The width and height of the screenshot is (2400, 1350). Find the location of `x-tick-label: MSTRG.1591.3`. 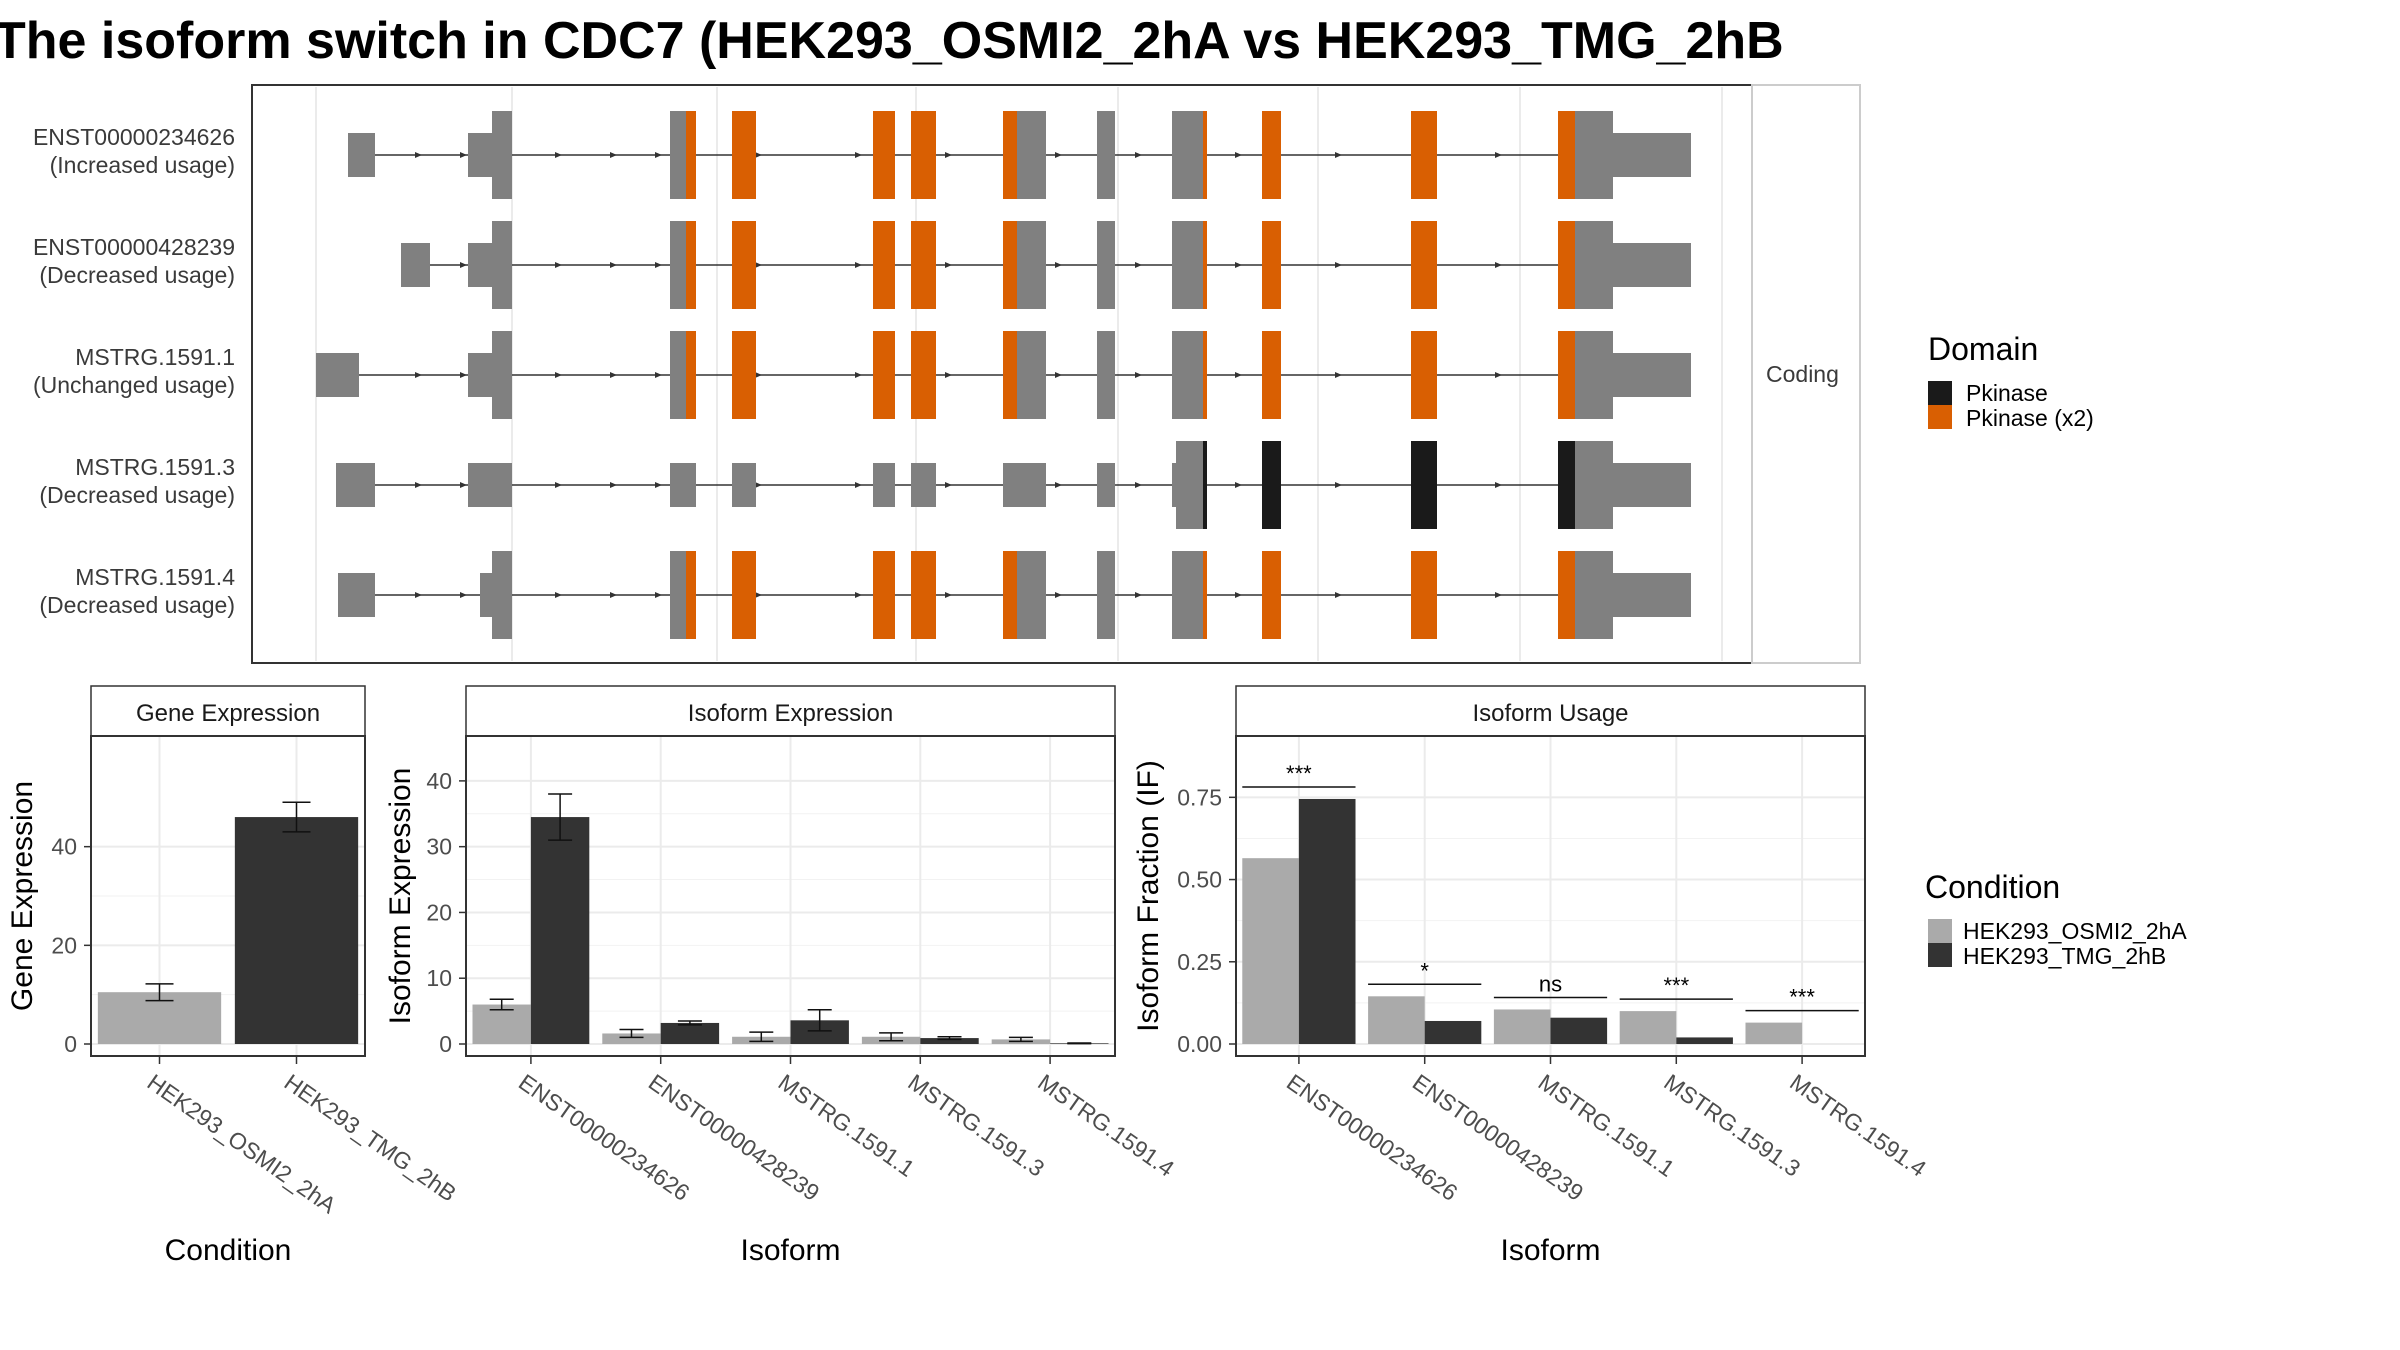

x-tick-label: MSTRG.1591.3 is located at coordinates (976, 1125).